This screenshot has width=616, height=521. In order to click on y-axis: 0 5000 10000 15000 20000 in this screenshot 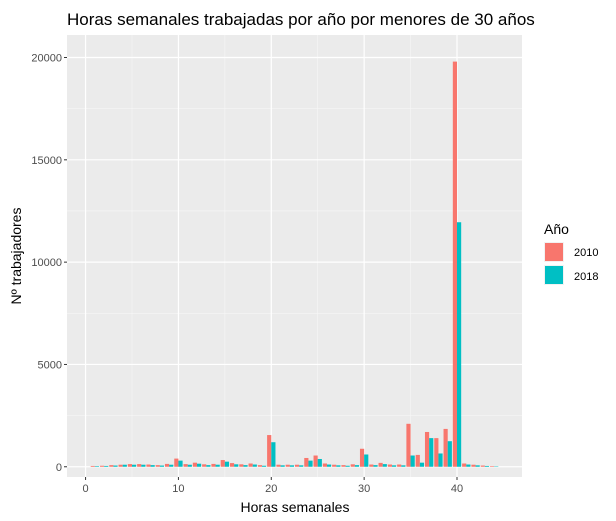, I will do `click(49, 263)`.